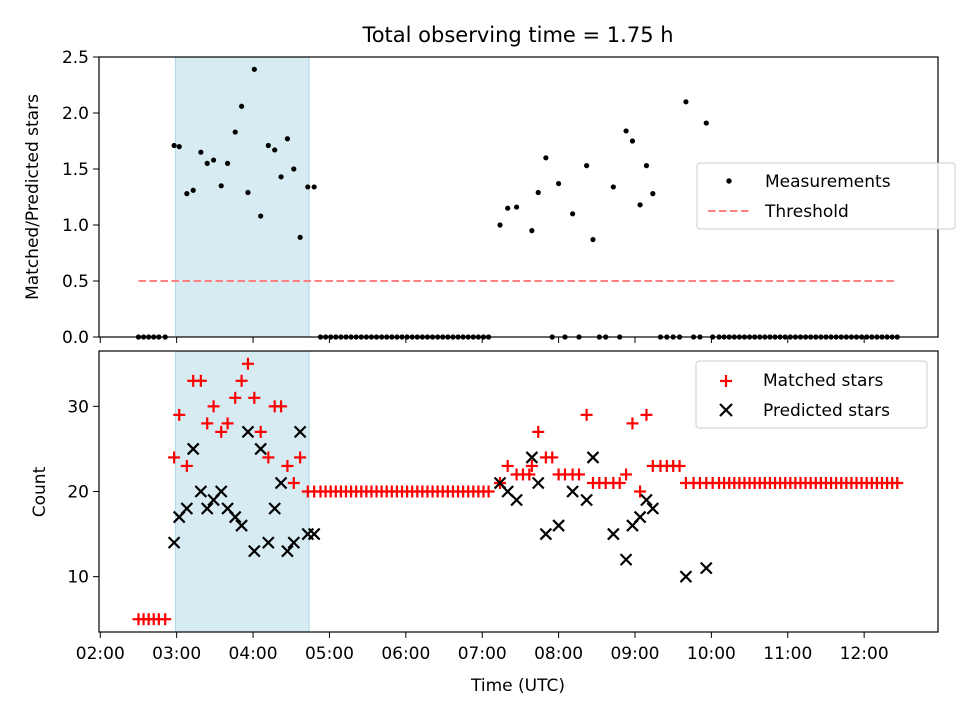  I want to click on x-tick-label: 08:00, so click(558, 654).